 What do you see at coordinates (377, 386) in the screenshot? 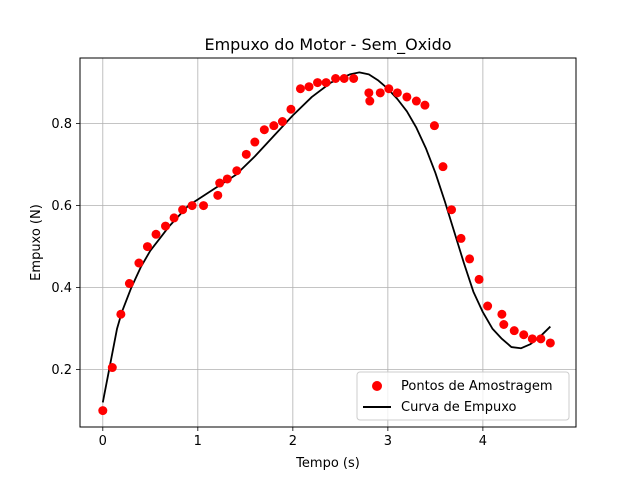
I see `legend-scatter-marker` at bounding box center [377, 386].